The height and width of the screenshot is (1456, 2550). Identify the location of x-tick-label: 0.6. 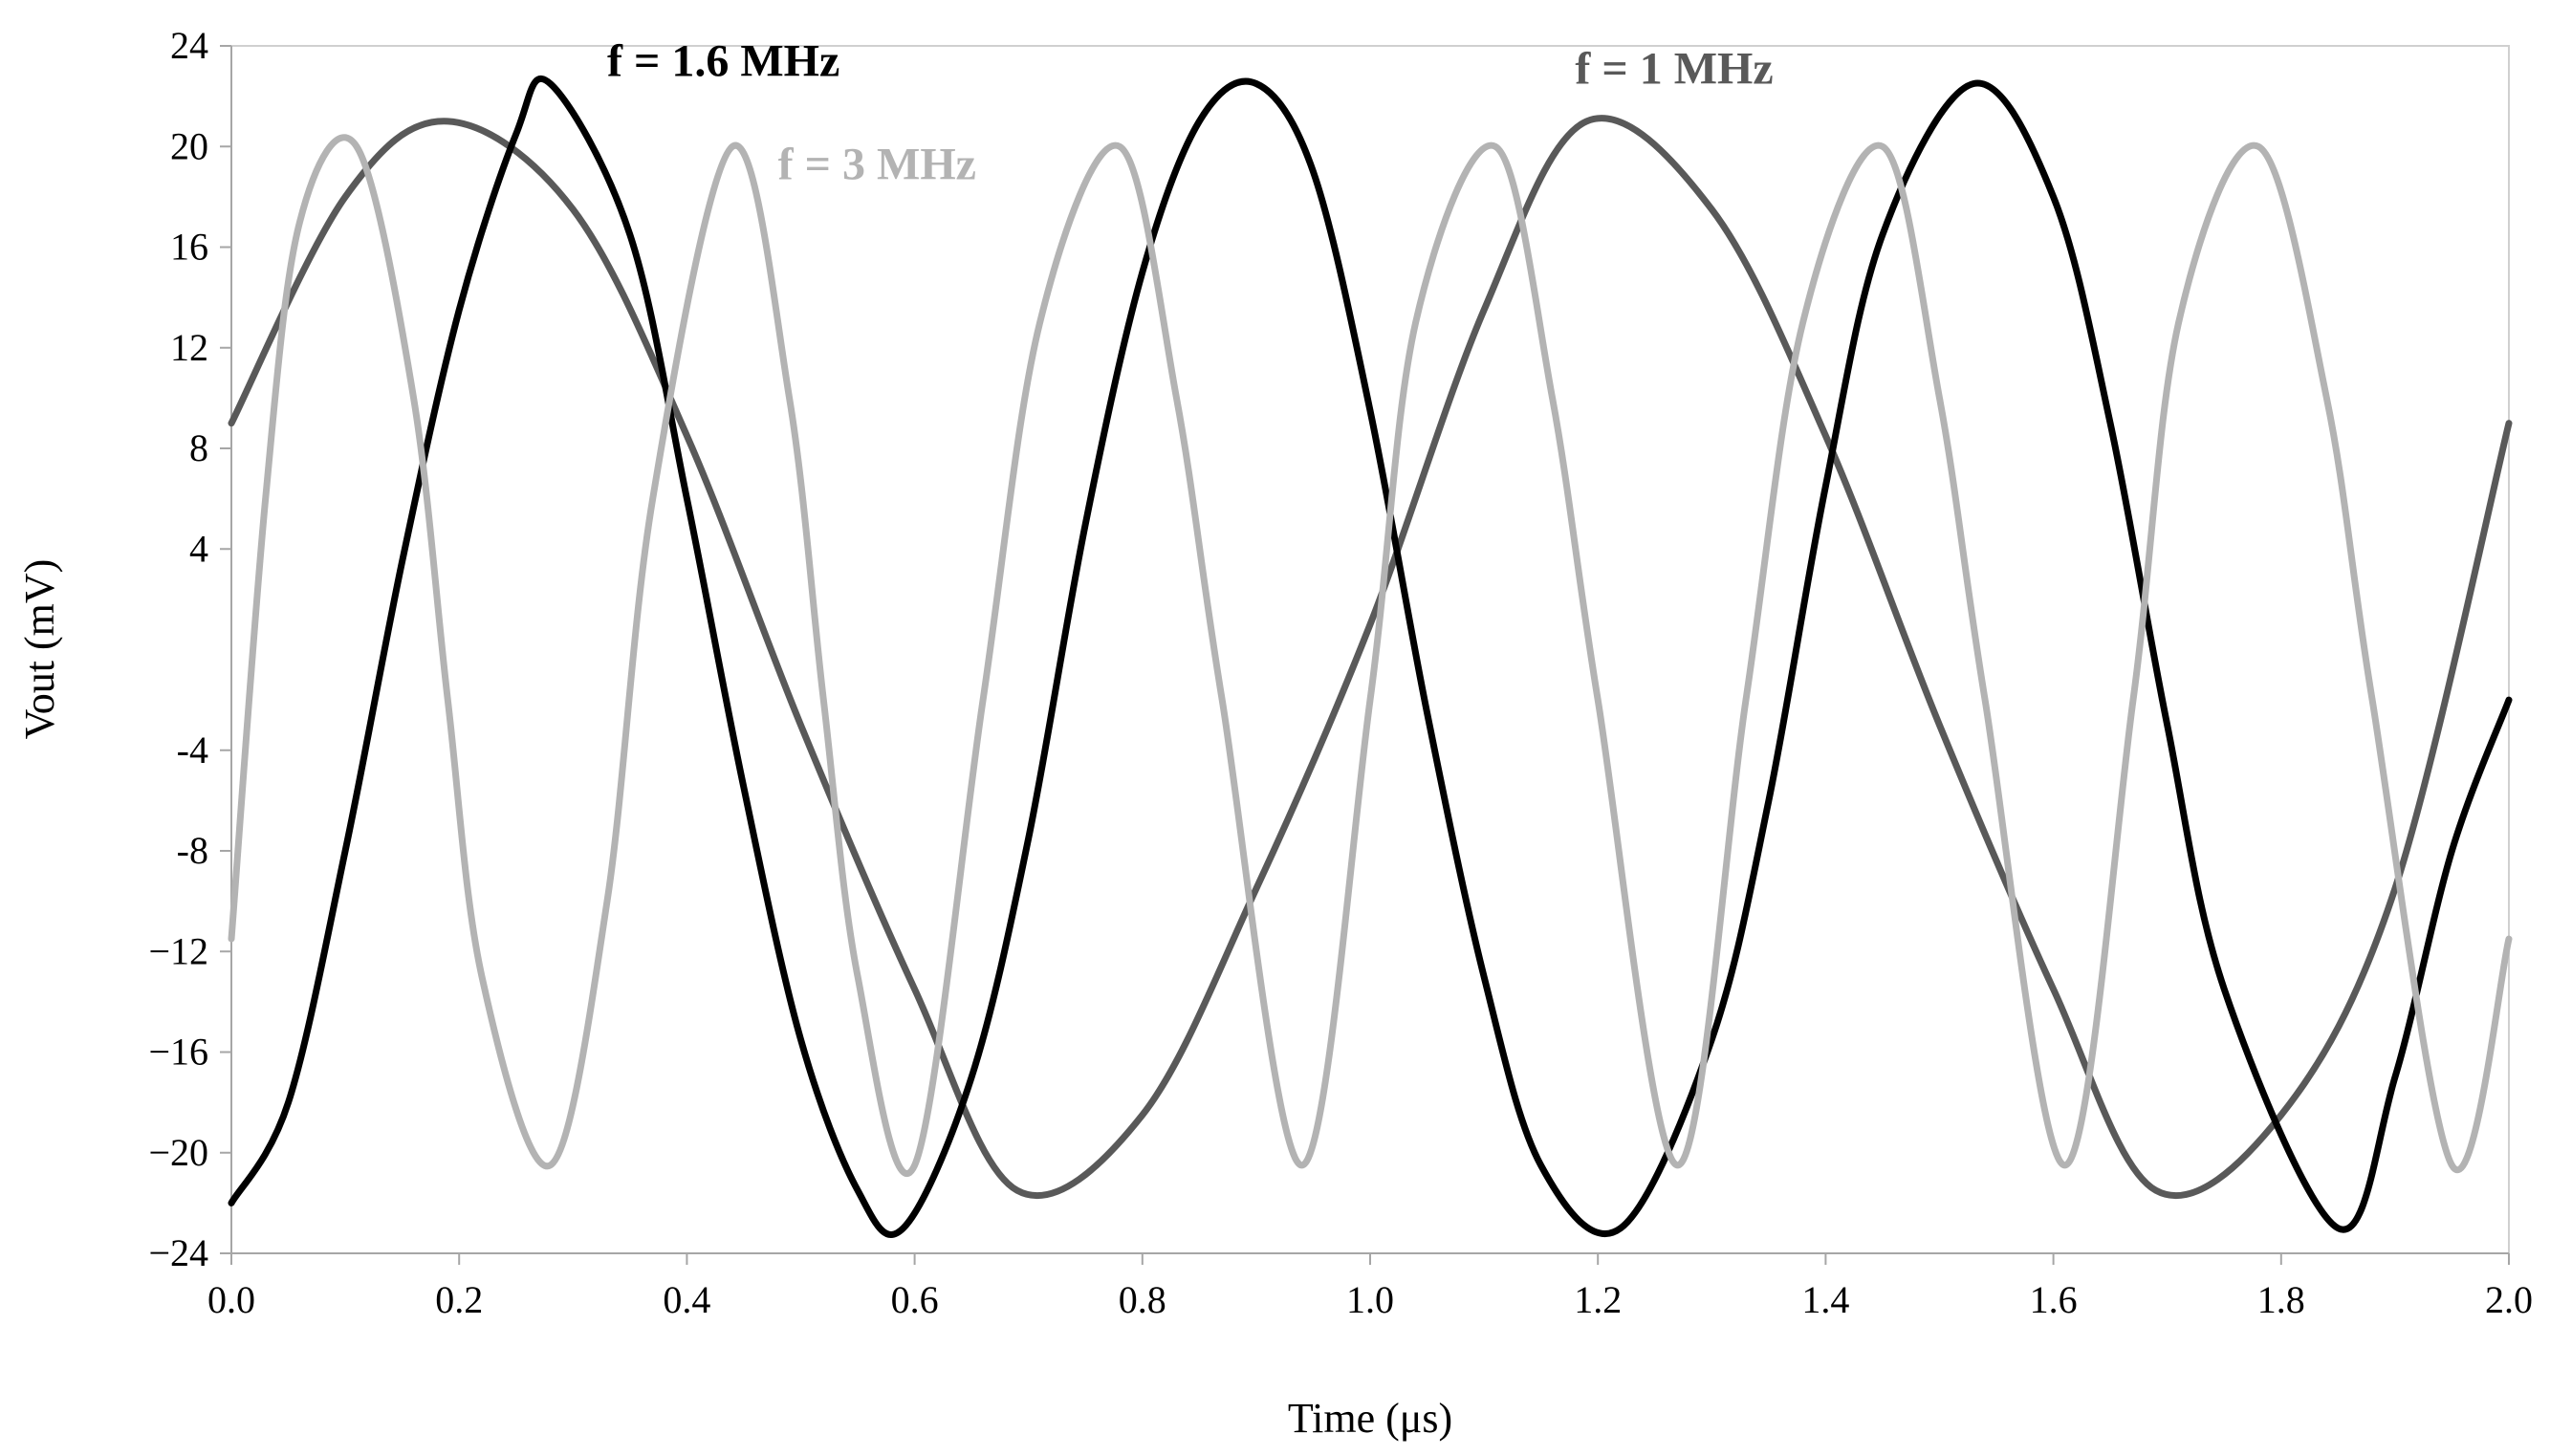
(915, 1299).